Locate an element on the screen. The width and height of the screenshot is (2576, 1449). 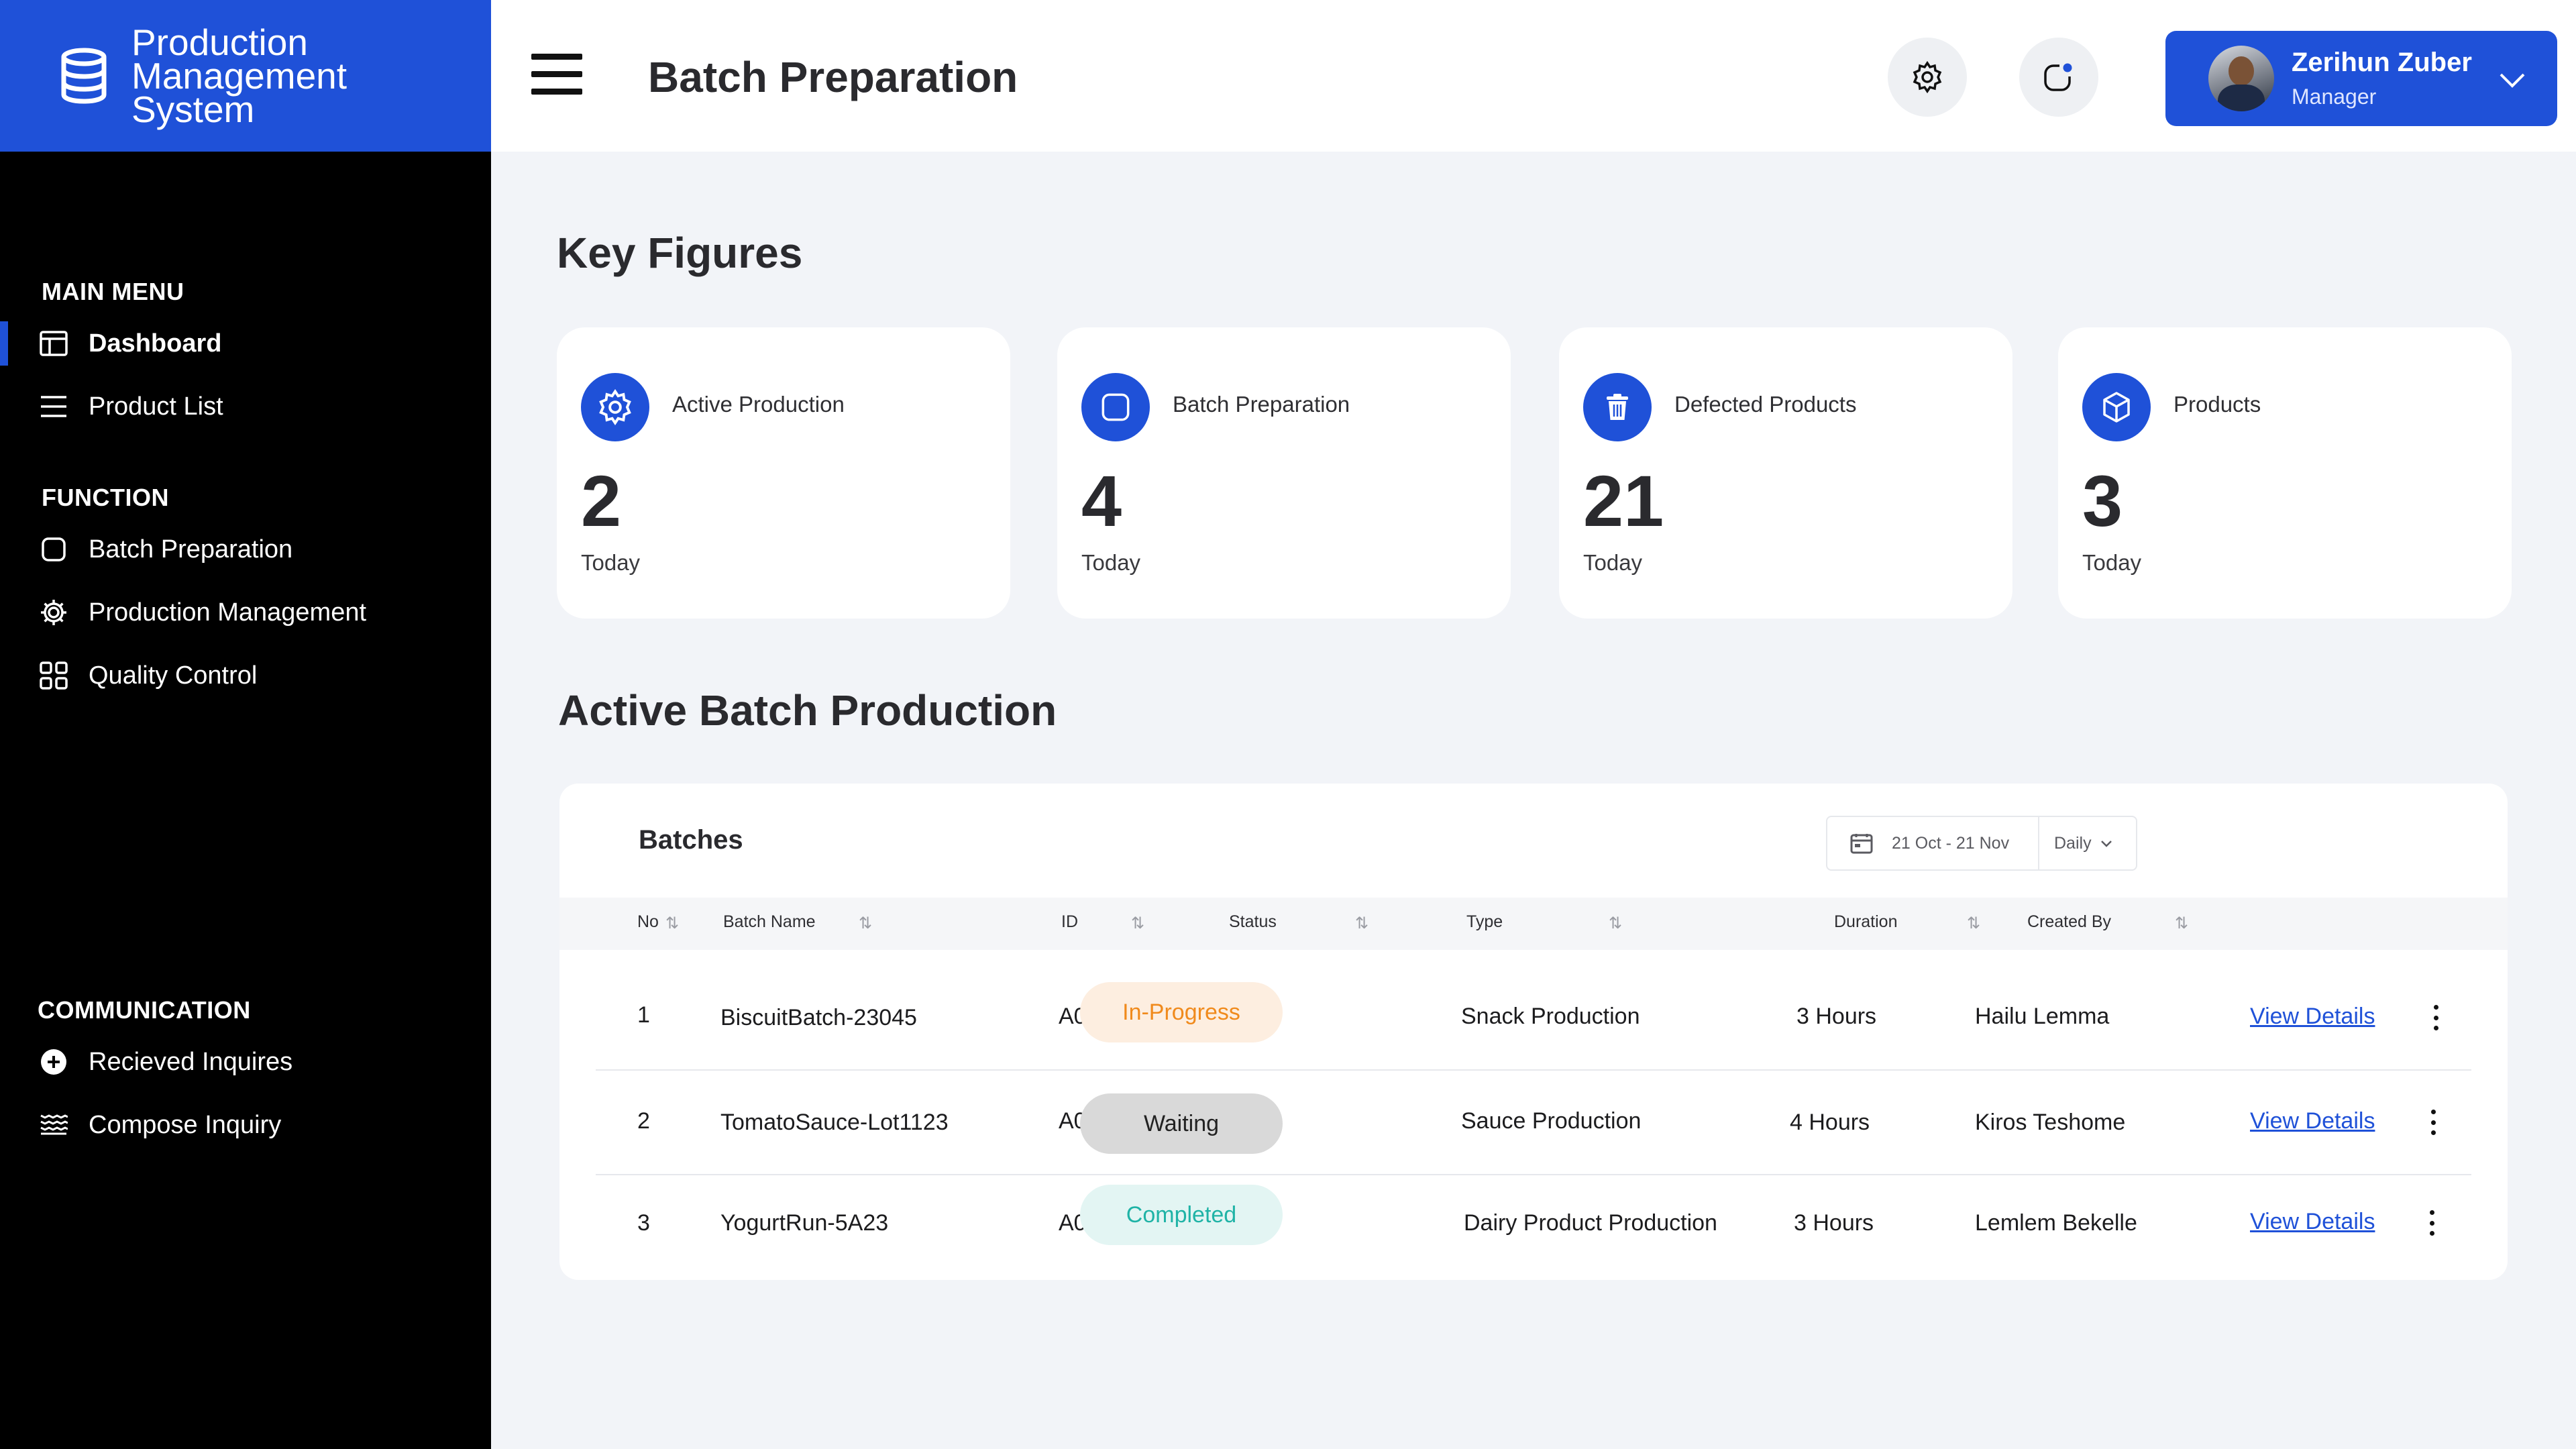
cell-type: Dairy Product Production is located at coordinates (1590, 1223).